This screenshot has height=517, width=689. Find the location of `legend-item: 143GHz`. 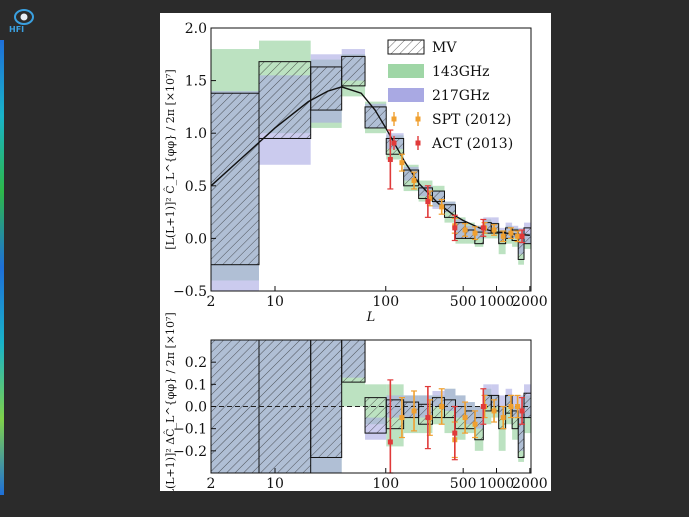

legend-item: 143GHz is located at coordinates (439, 72).